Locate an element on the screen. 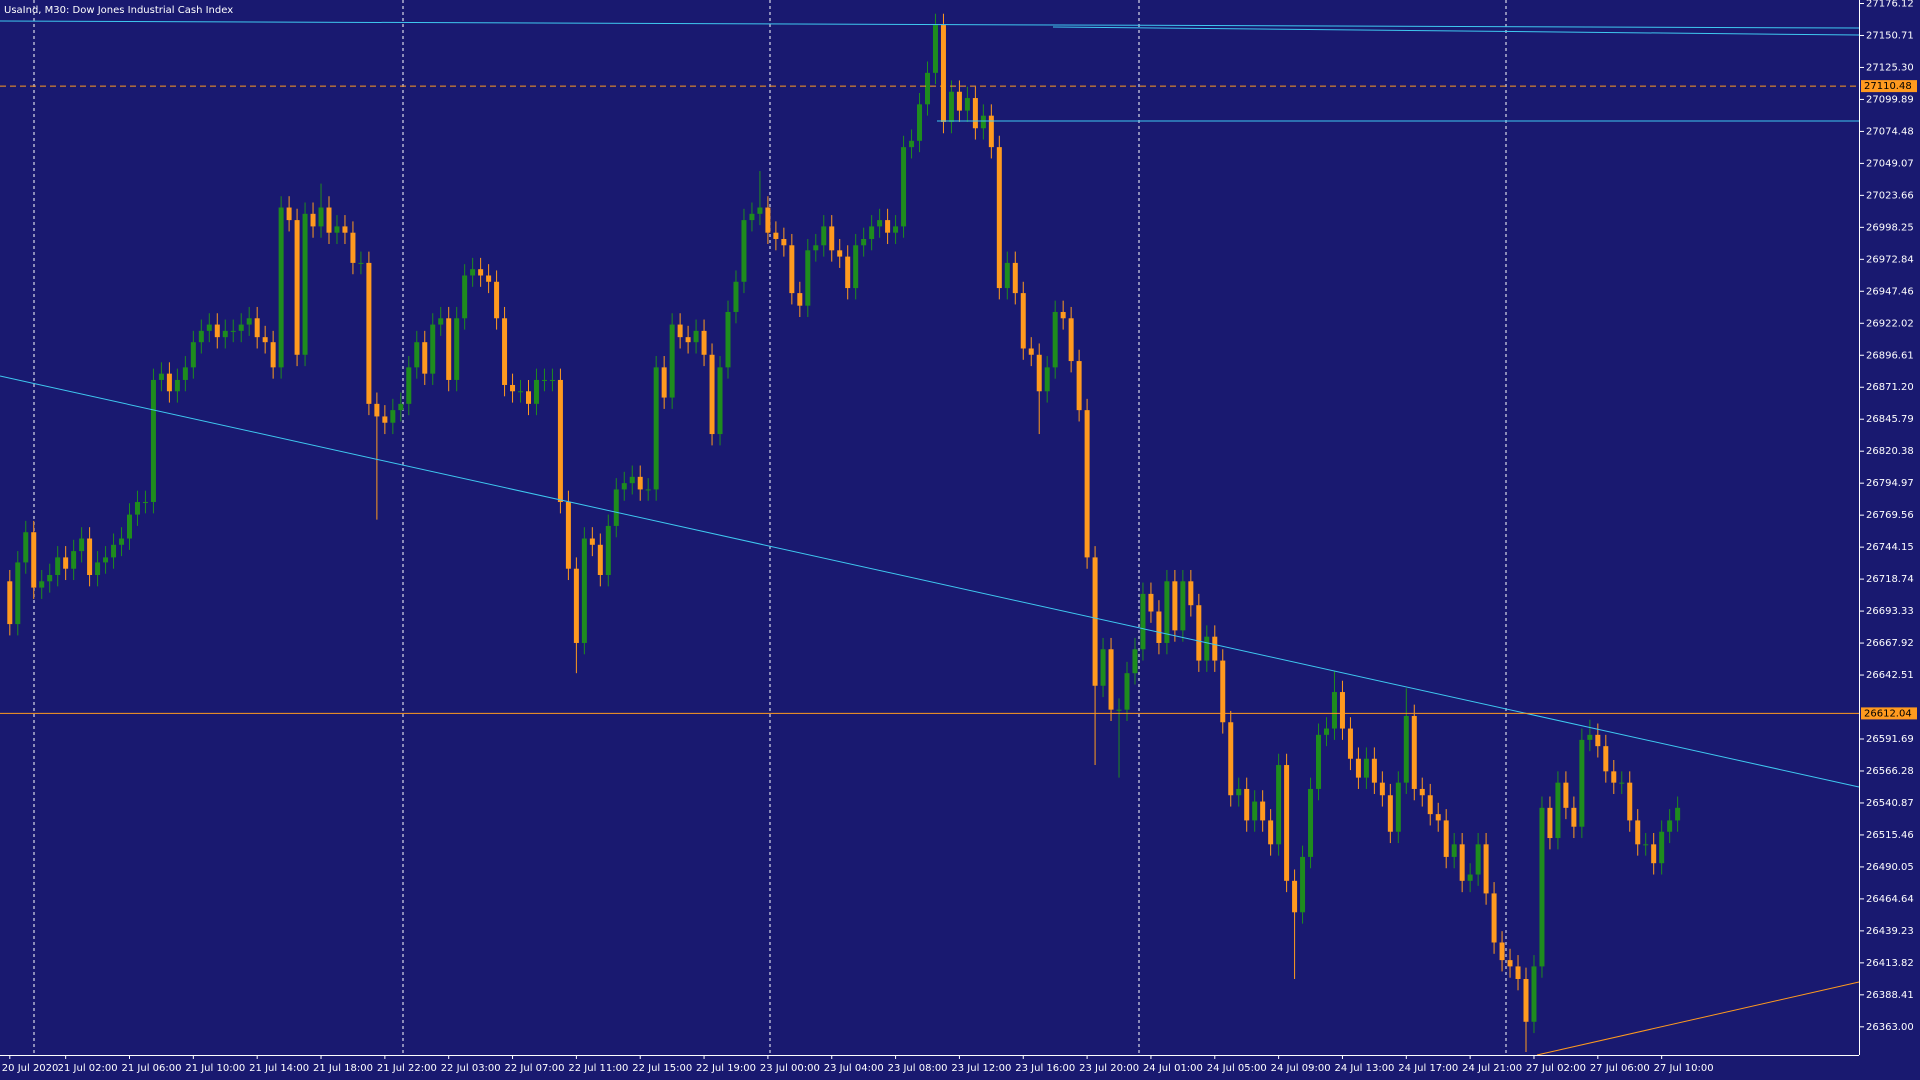 This screenshot has height=1080, width=1920. y-tick-label: 26896.61 is located at coordinates (1890, 355).